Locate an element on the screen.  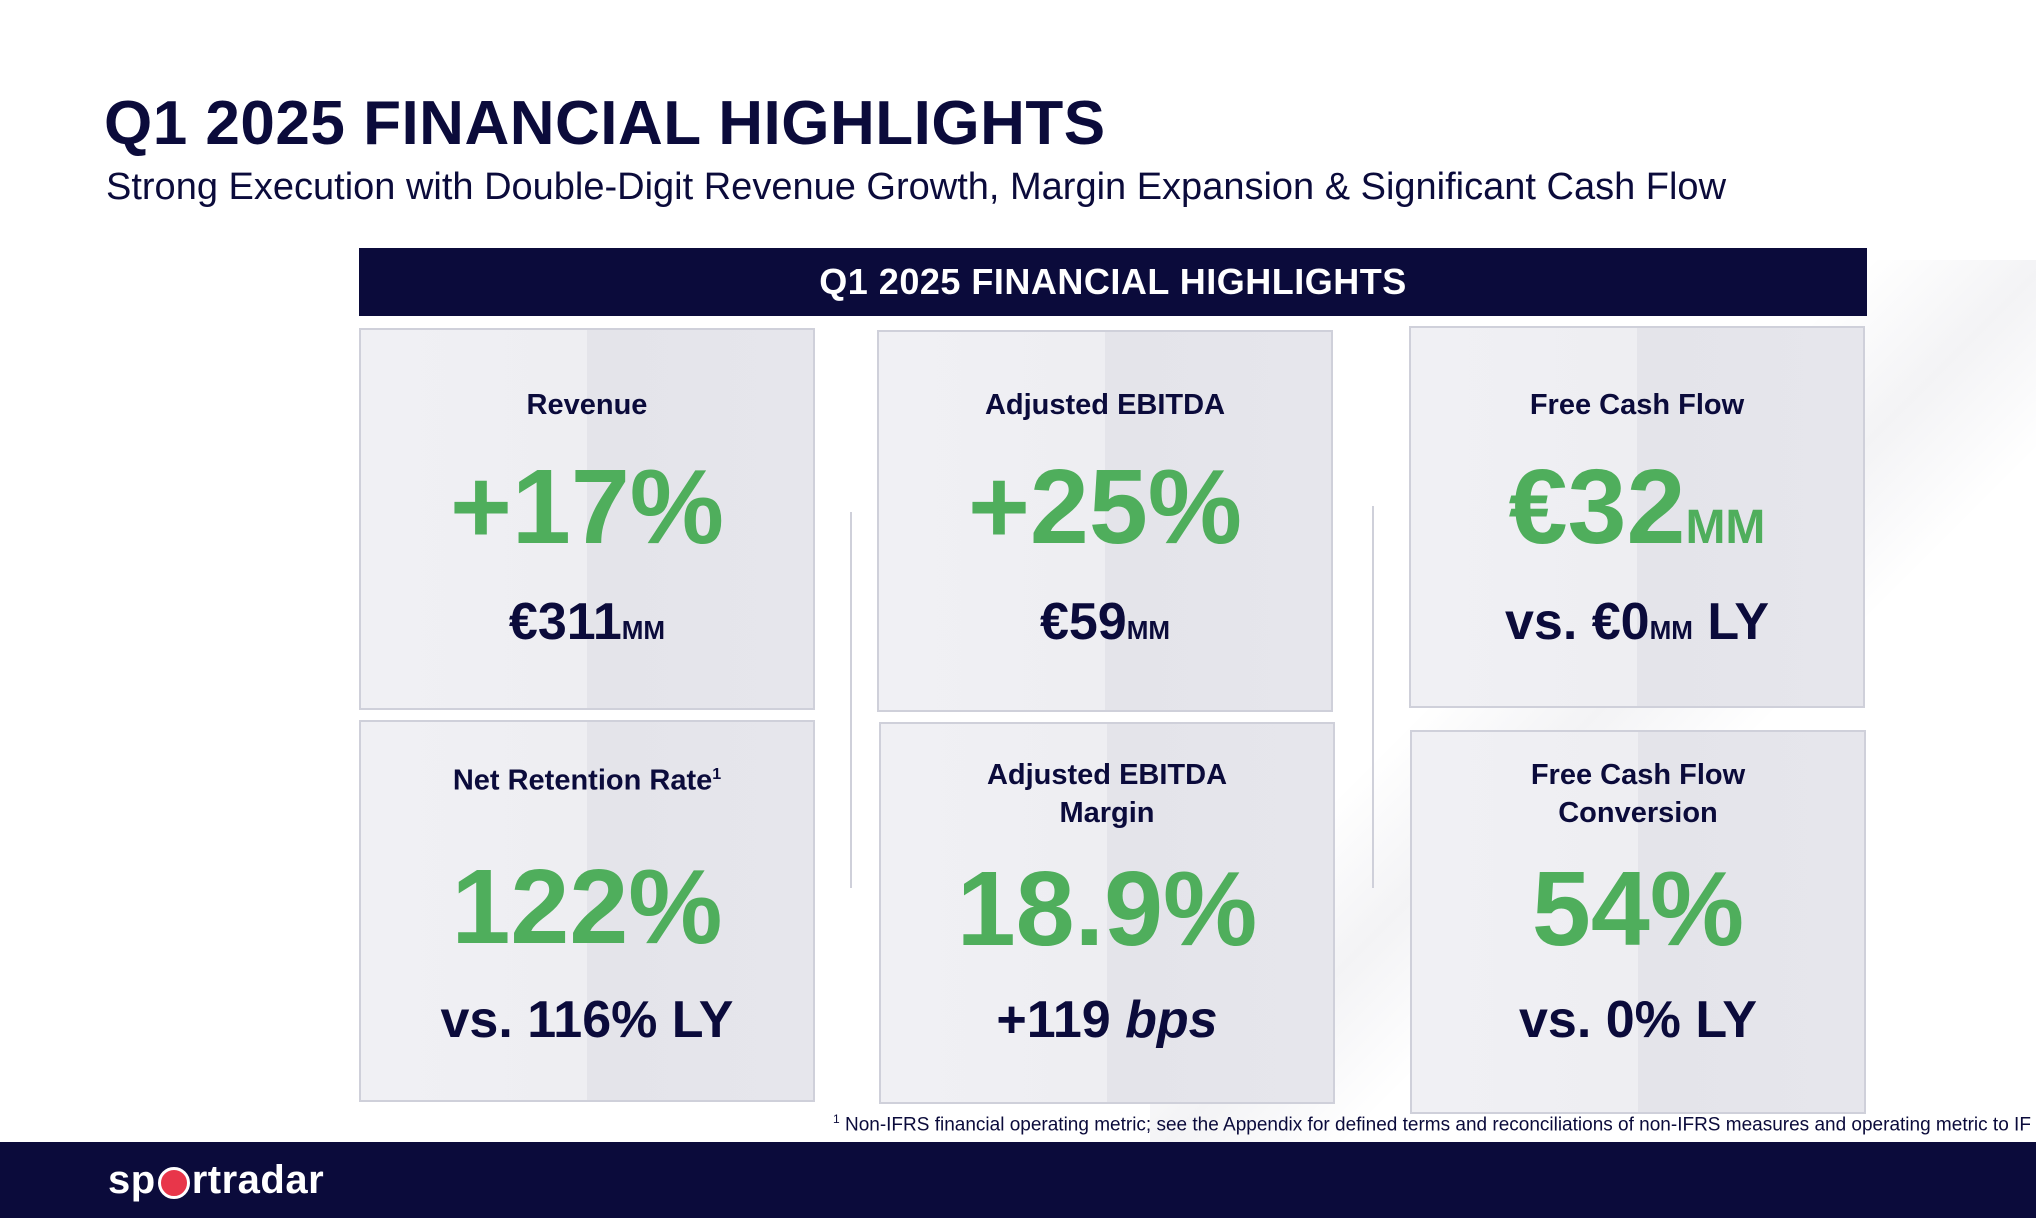
free-cash-flow-conversion-label: Free Cash Flow Conversion is located at coordinates (1638, 794).